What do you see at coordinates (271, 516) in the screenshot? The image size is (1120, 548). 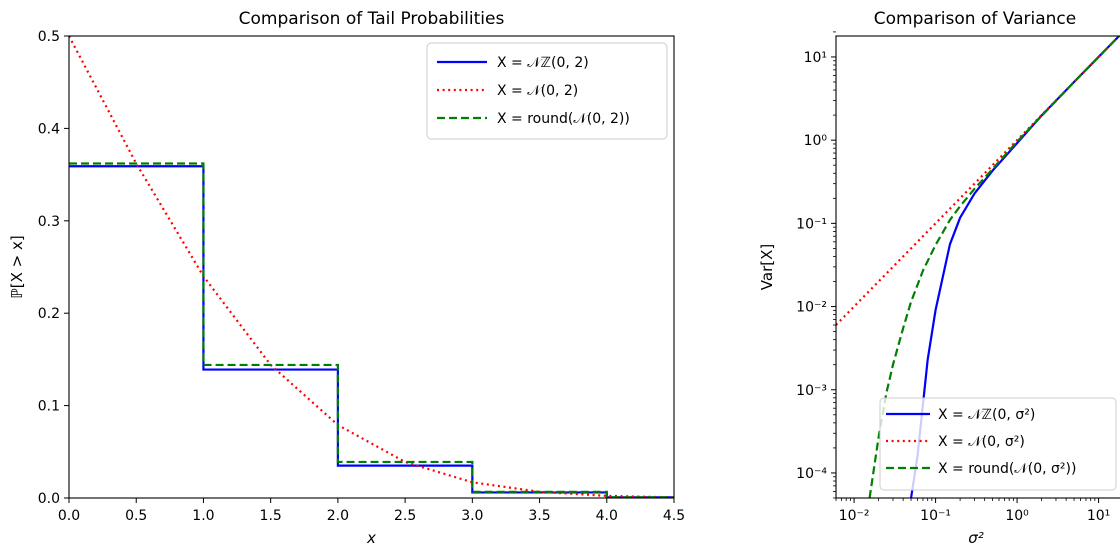 I see `x-tick-label: 1.5` at bounding box center [271, 516].